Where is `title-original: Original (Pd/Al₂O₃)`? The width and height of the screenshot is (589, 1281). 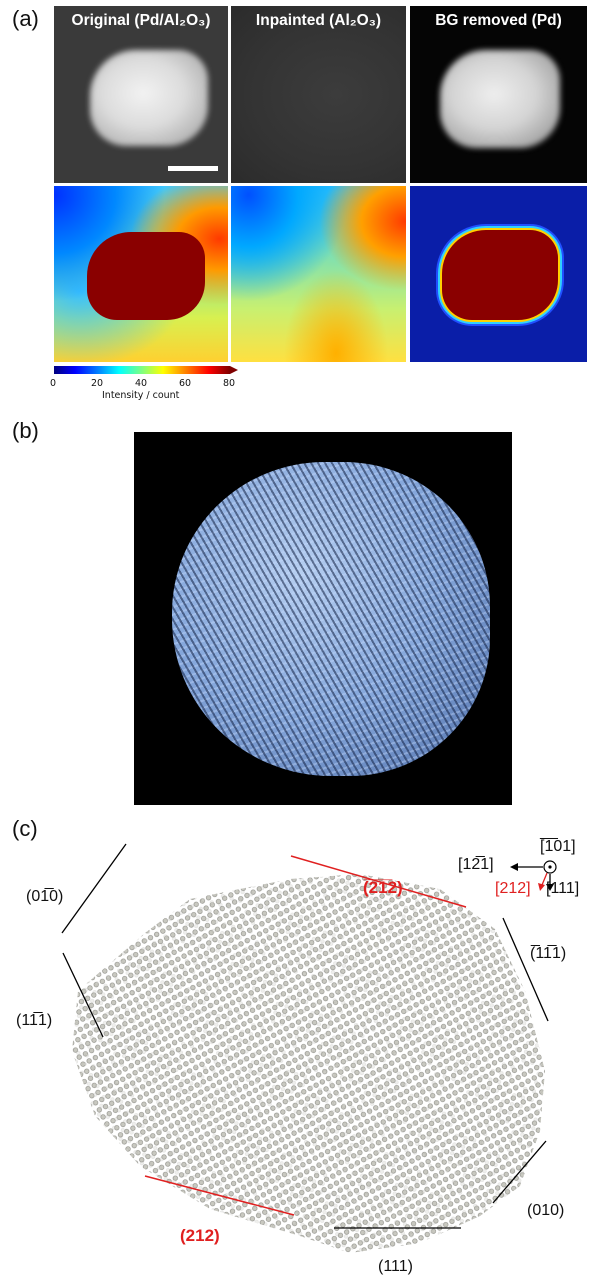 title-original: Original (Pd/Al₂O₃) is located at coordinates (141, 20).